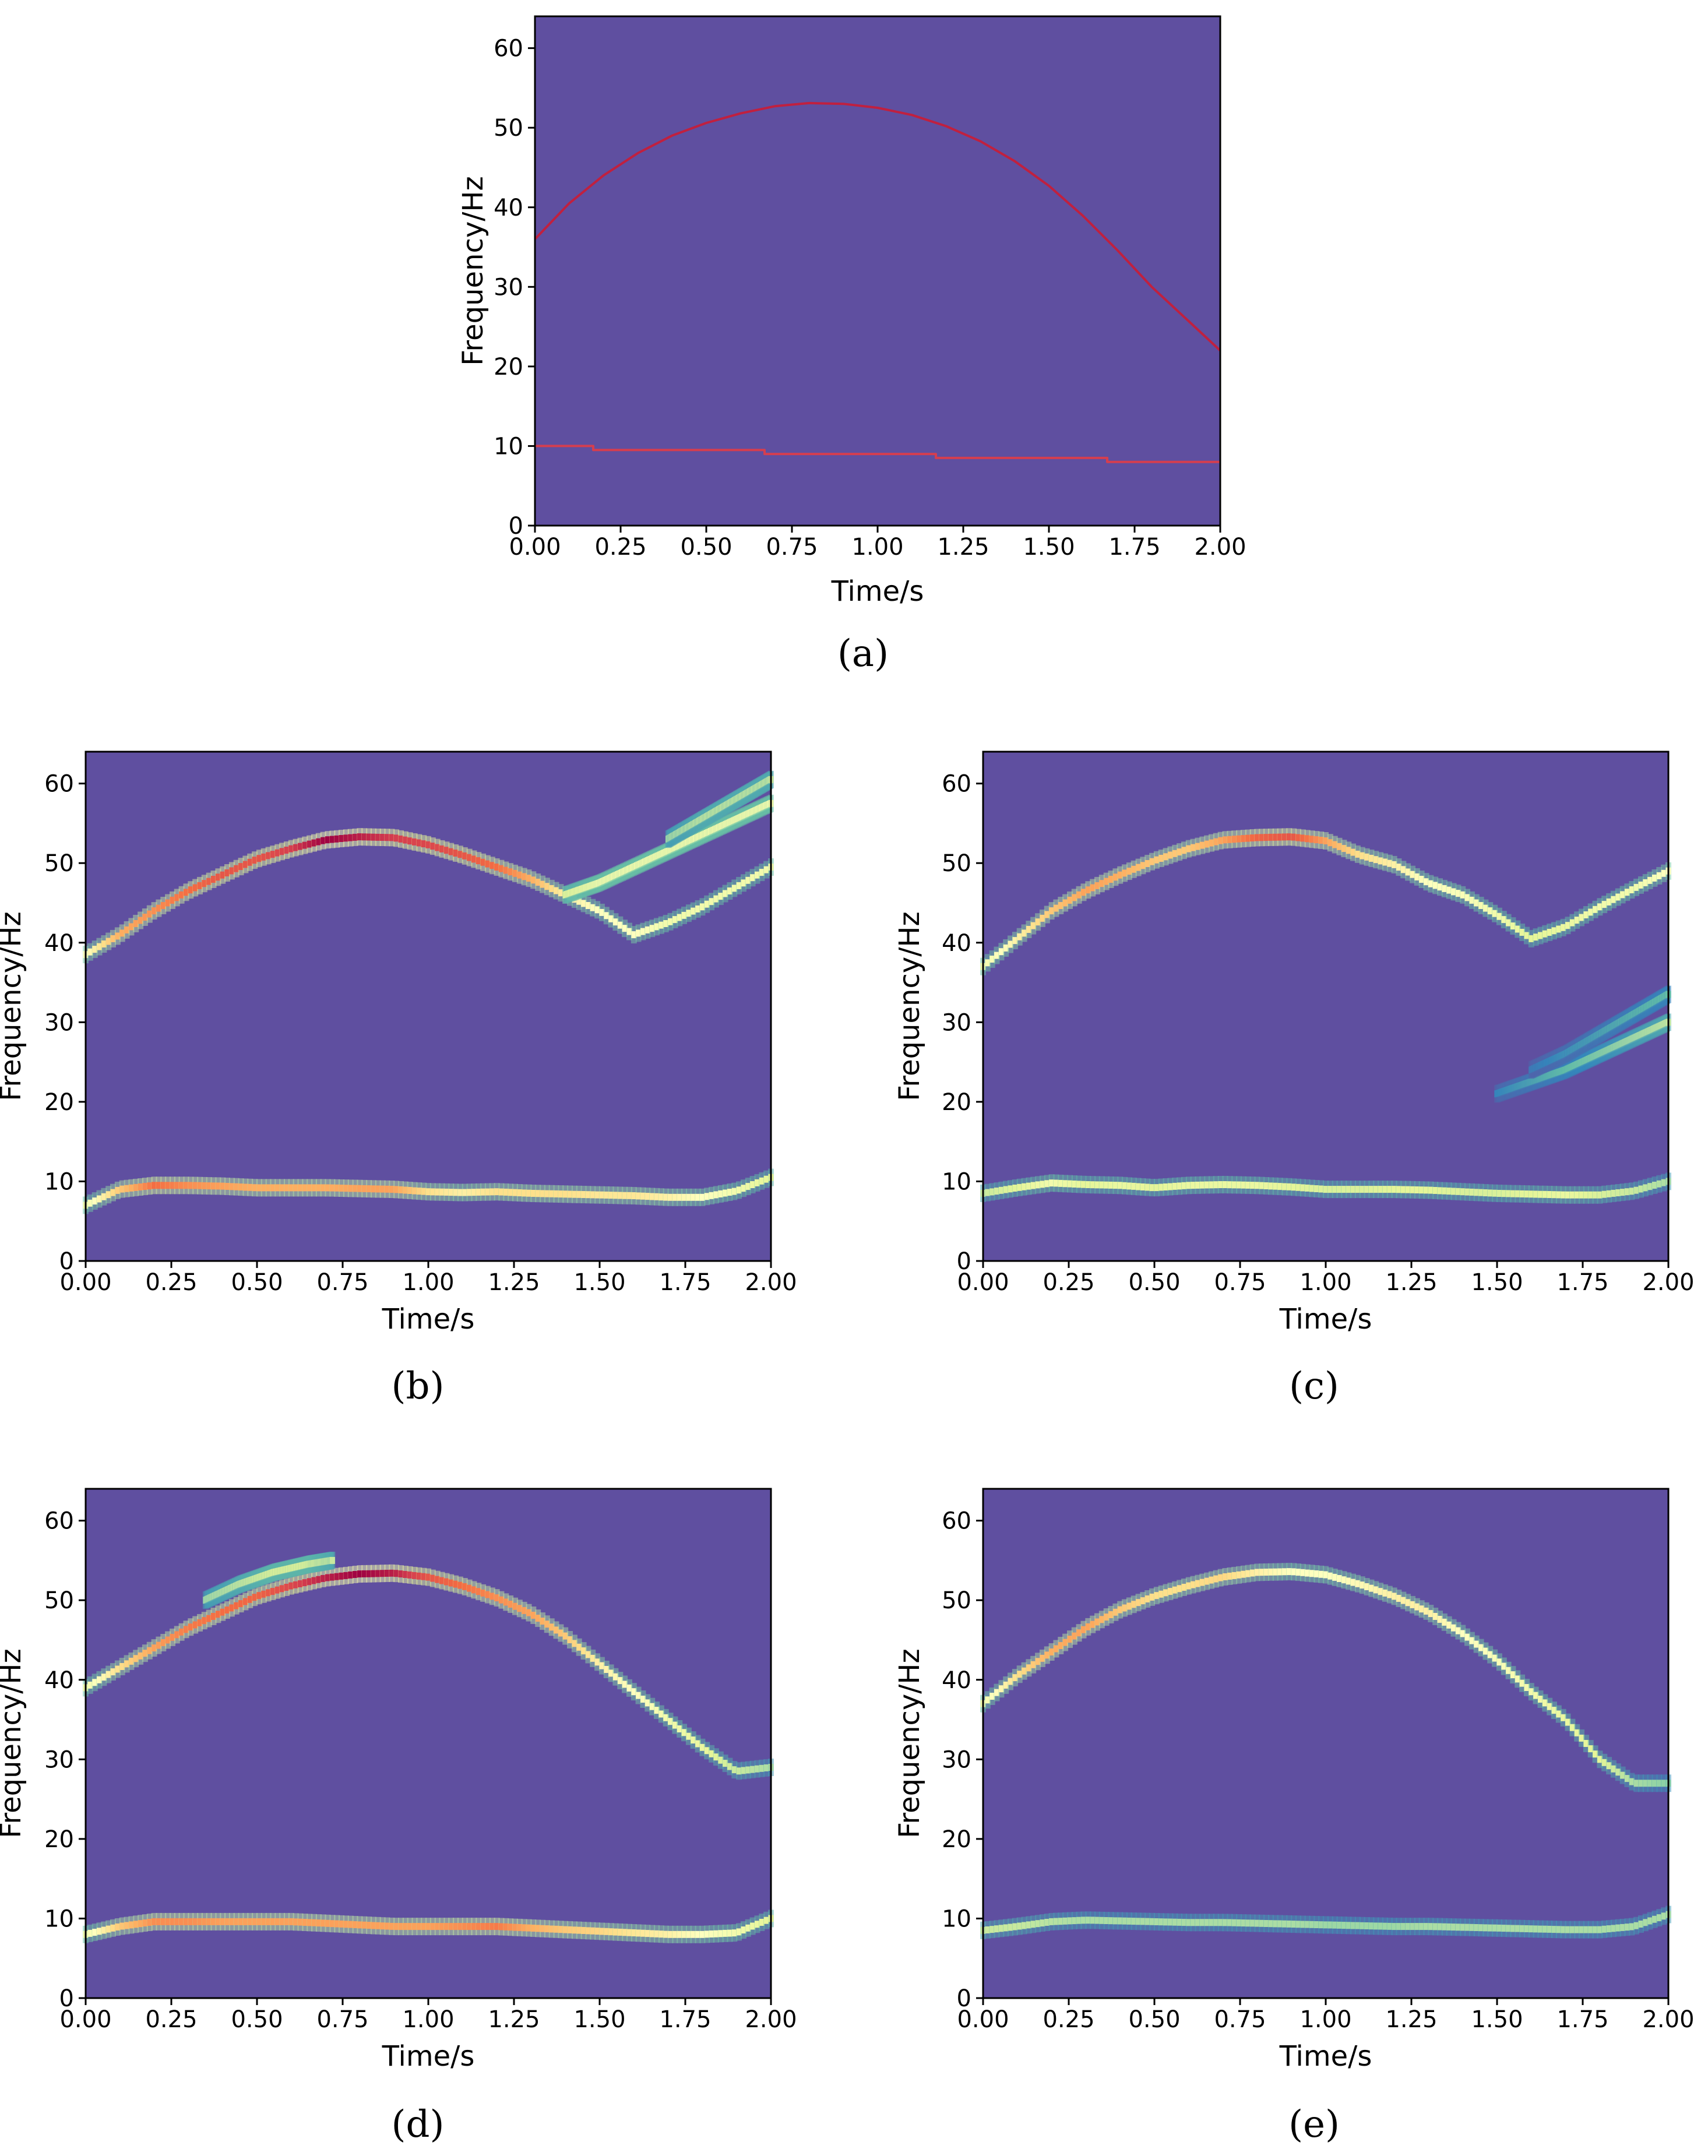 This screenshot has height=2156, width=1708. What do you see at coordinates (473, 271) in the screenshot?
I see `y-axis-label: Frequency/Hz` at bounding box center [473, 271].